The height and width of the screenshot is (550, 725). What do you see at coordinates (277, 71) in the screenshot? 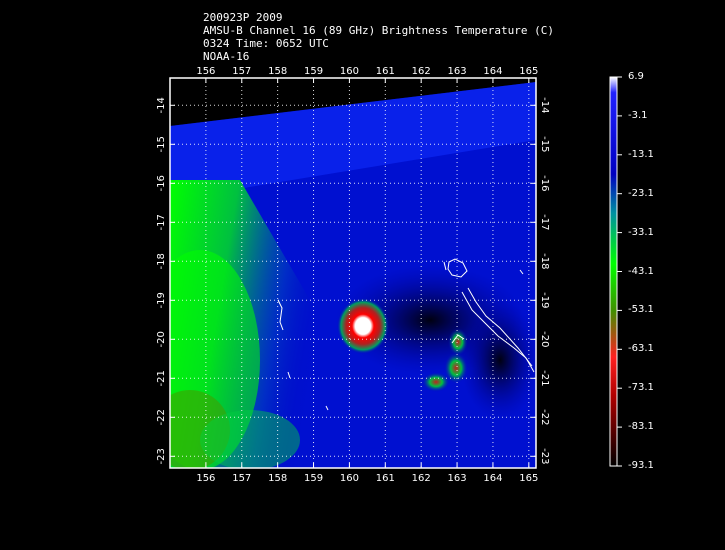
I see `lon-label-top: 158` at bounding box center [277, 71].